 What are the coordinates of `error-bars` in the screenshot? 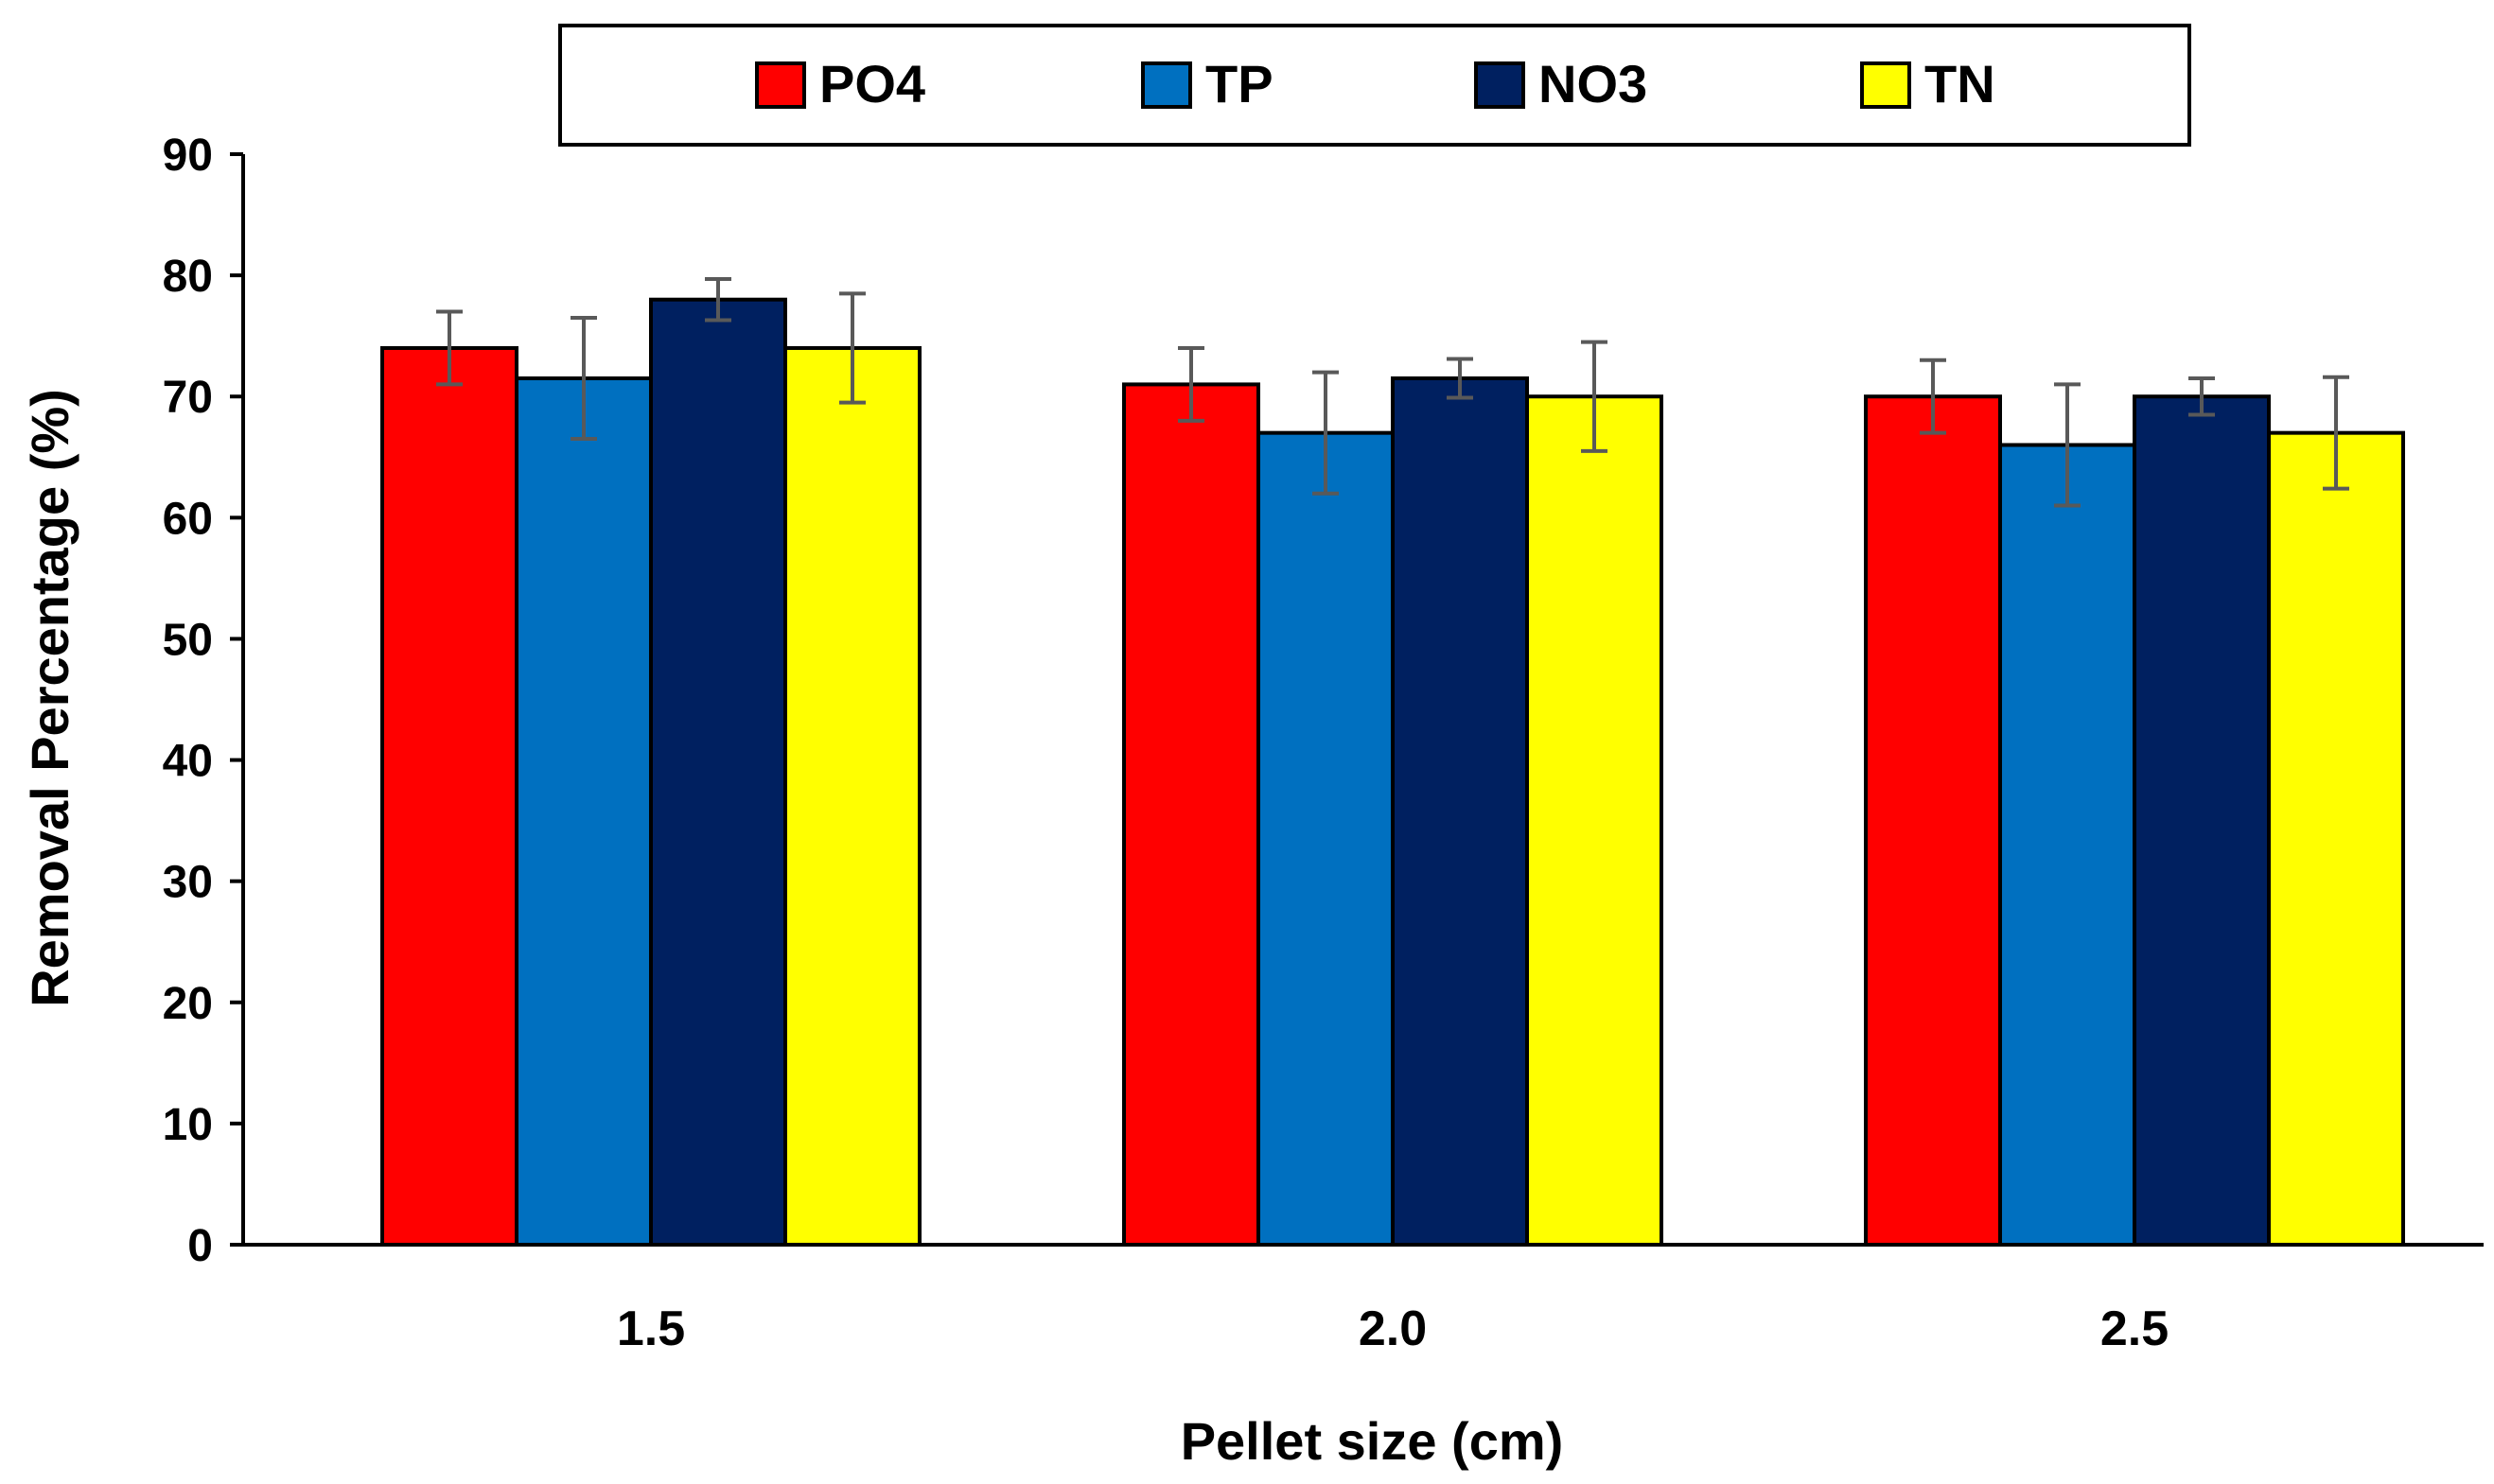 It's located at (1392, 392).